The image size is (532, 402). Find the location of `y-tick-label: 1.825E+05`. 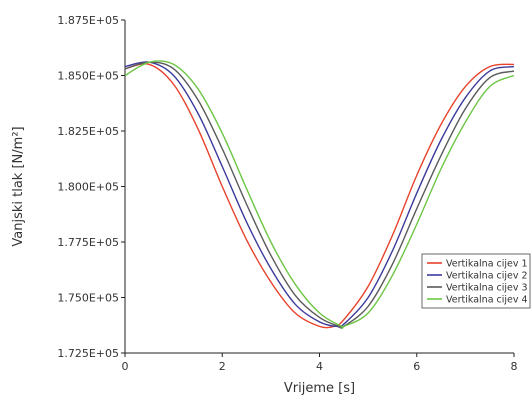

y-tick-label: 1.825E+05 is located at coordinates (88, 131).